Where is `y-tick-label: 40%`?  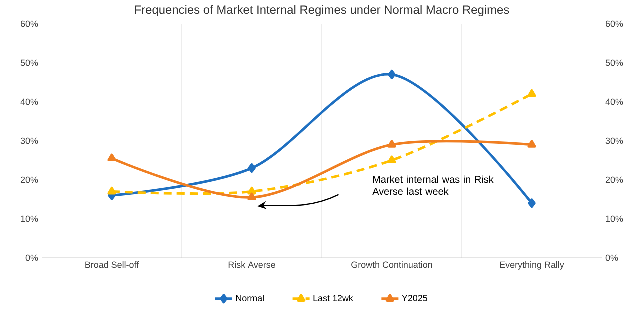
y-tick-label: 40% is located at coordinates (29, 102).